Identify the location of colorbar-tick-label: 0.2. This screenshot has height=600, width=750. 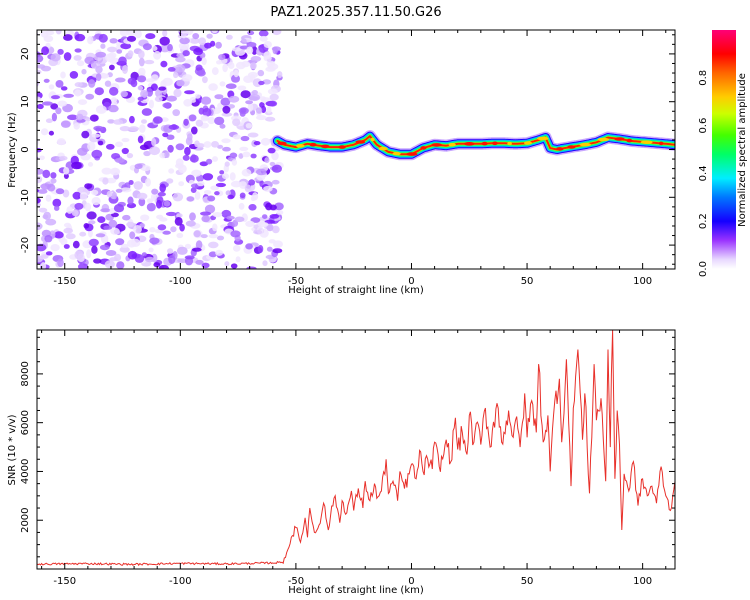
(703, 221).